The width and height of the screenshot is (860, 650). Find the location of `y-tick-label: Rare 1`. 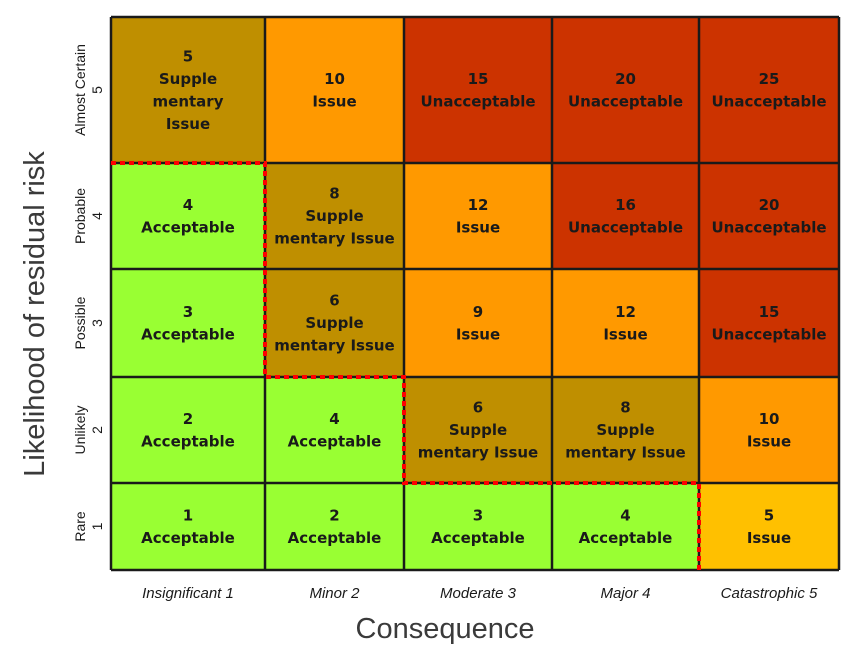

y-tick-label: Rare 1 is located at coordinates (88, 526).